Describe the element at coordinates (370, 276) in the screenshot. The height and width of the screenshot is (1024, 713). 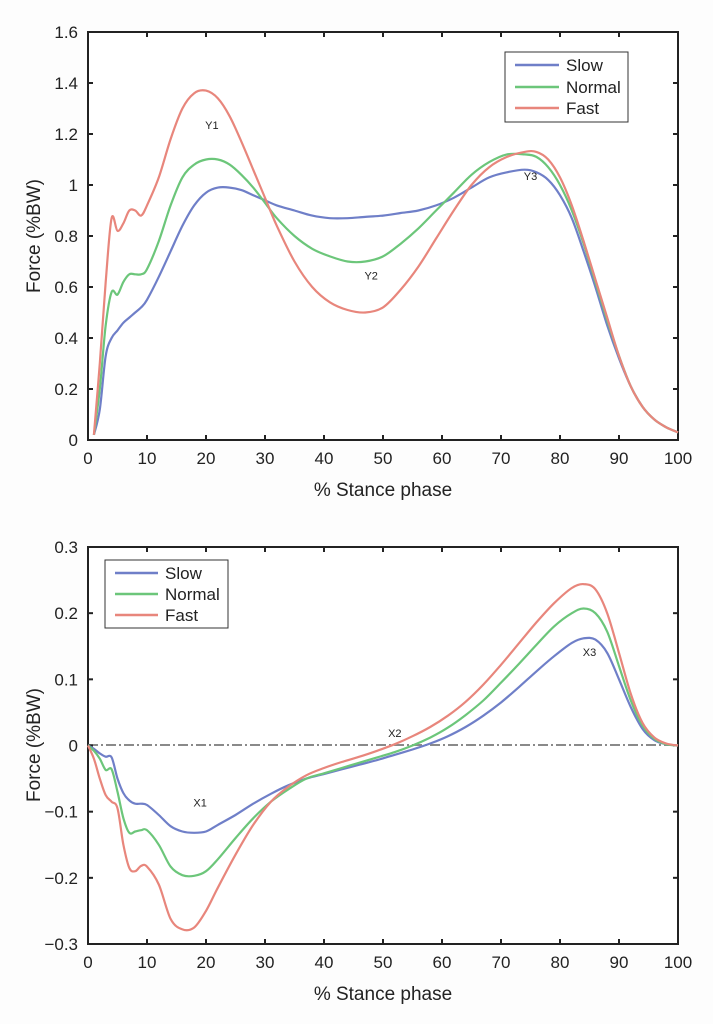
I see `annotation-y2: Y2` at that location.